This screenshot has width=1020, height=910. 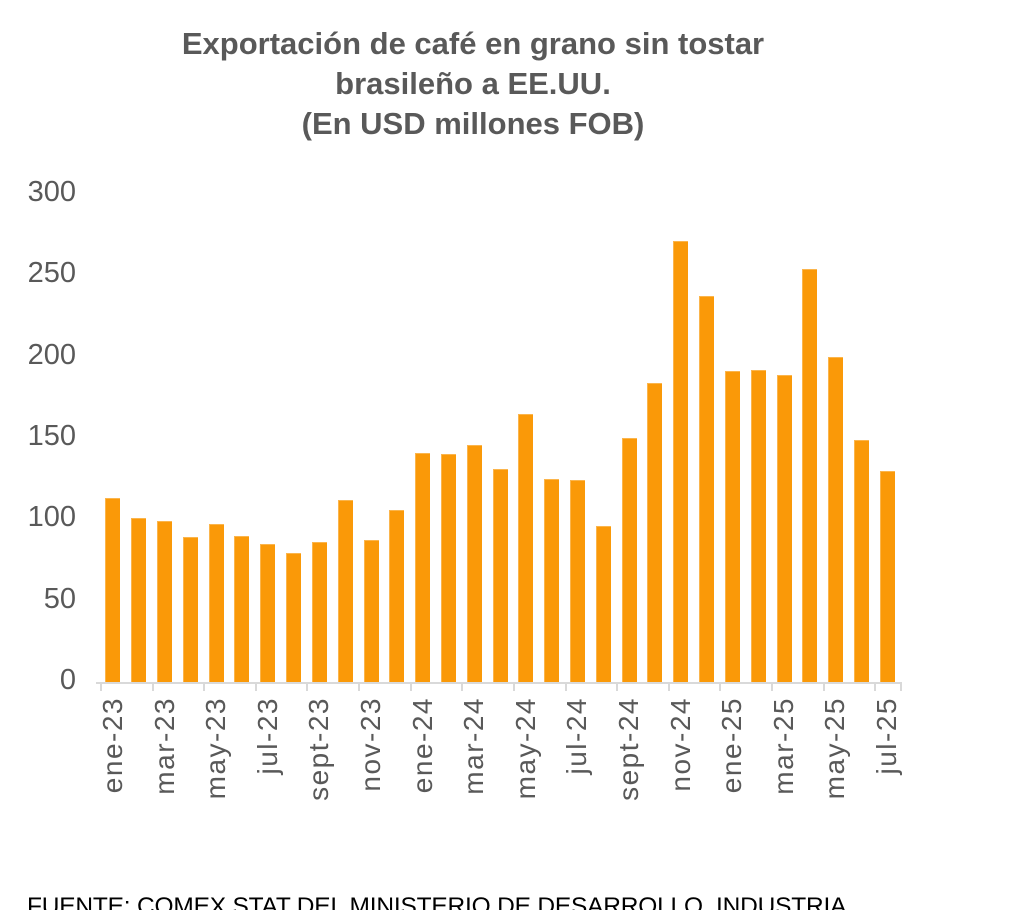 I want to click on x-tick-label-jul-25: jul-25, so click(x=887, y=736).